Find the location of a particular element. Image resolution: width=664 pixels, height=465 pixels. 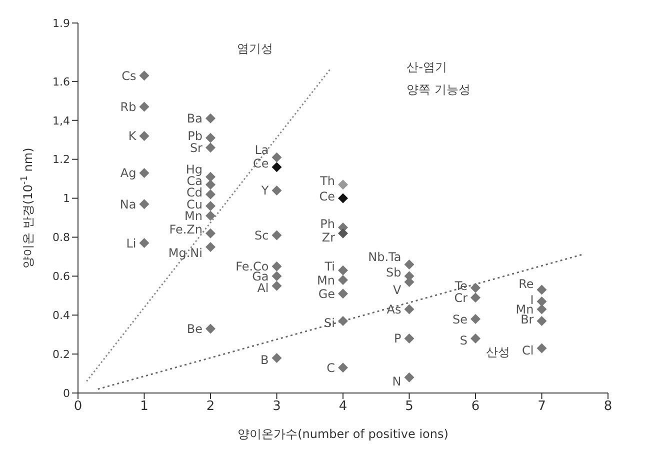

annotation: Te is located at coordinates (461, 286).